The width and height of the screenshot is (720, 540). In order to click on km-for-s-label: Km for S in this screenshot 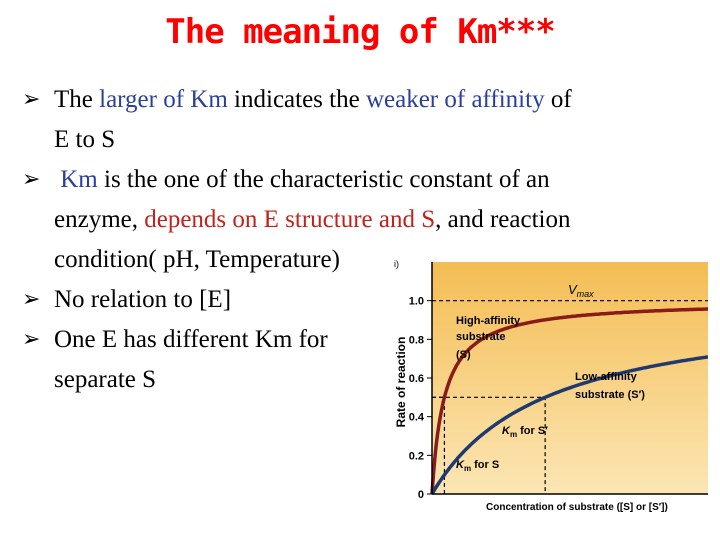, I will do `click(477, 466)`.